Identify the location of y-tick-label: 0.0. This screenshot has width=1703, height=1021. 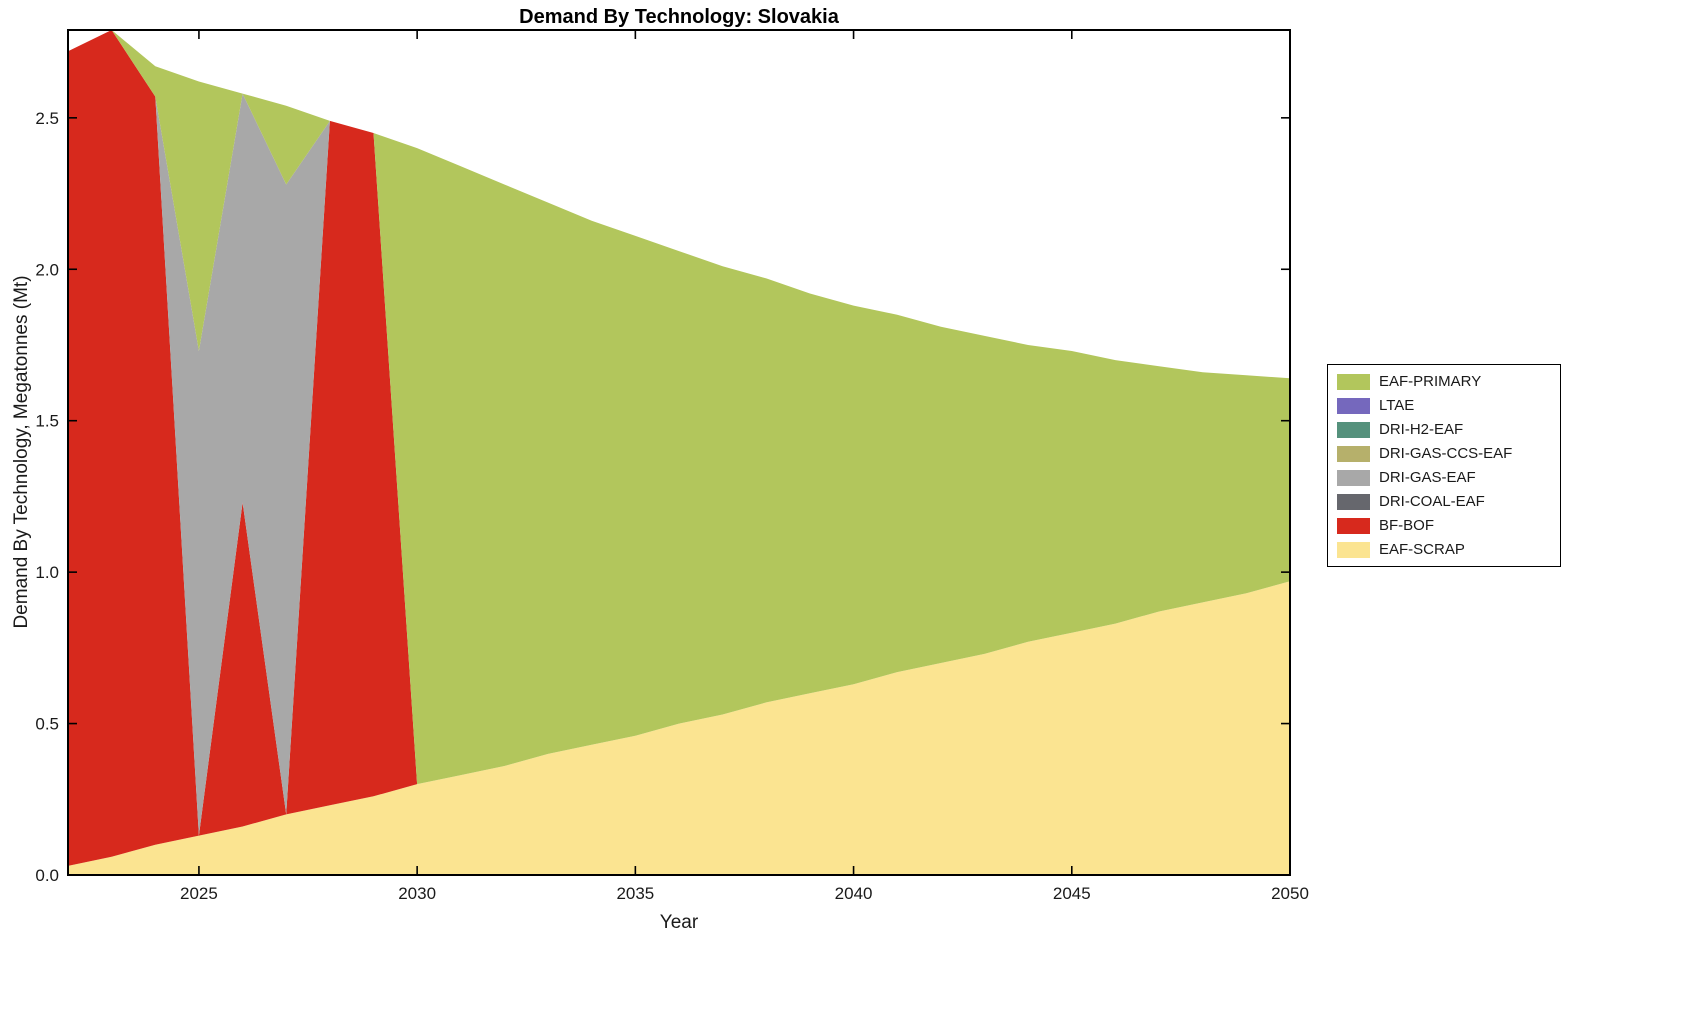
(47, 875).